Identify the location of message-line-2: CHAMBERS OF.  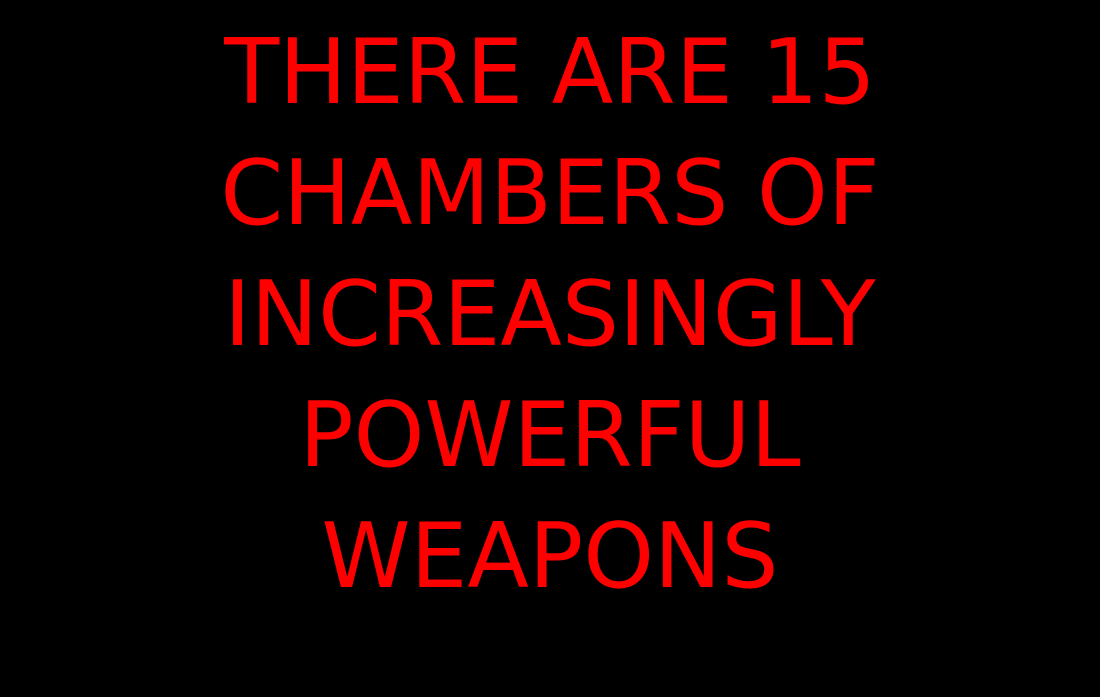
(550, 193).